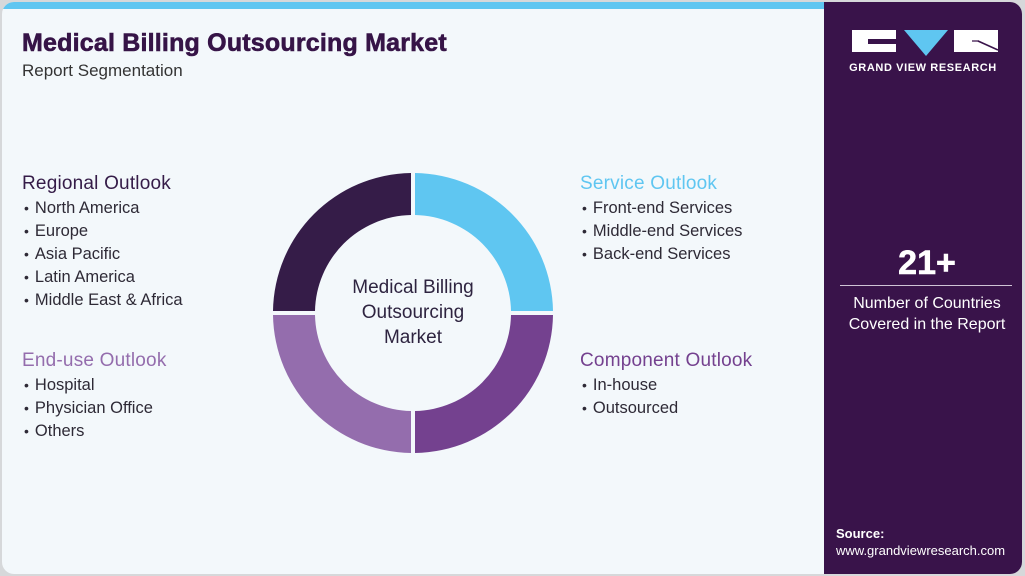 The image size is (1025, 576). Describe the element at coordinates (649, 183) in the screenshot. I see `segment-heading: Service Outlook` at that location.